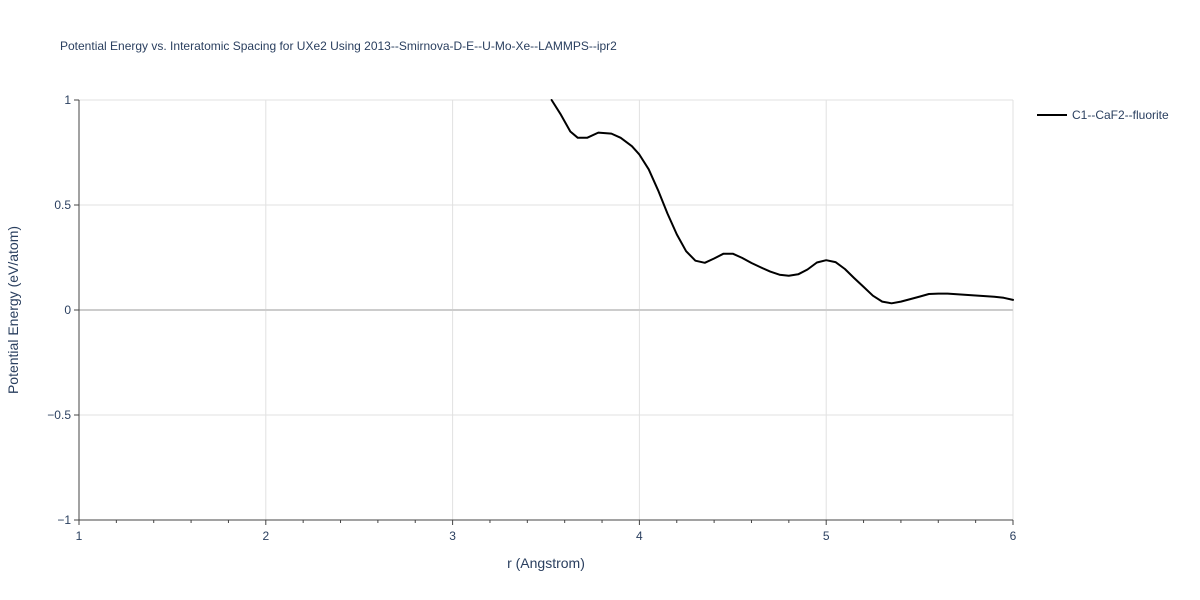 The image size is (1200, 600). Describe the element at coordinates (13, 310) in the screenshot. I see `y-axis-title: Potential Energy (eV/atom)` at that location.